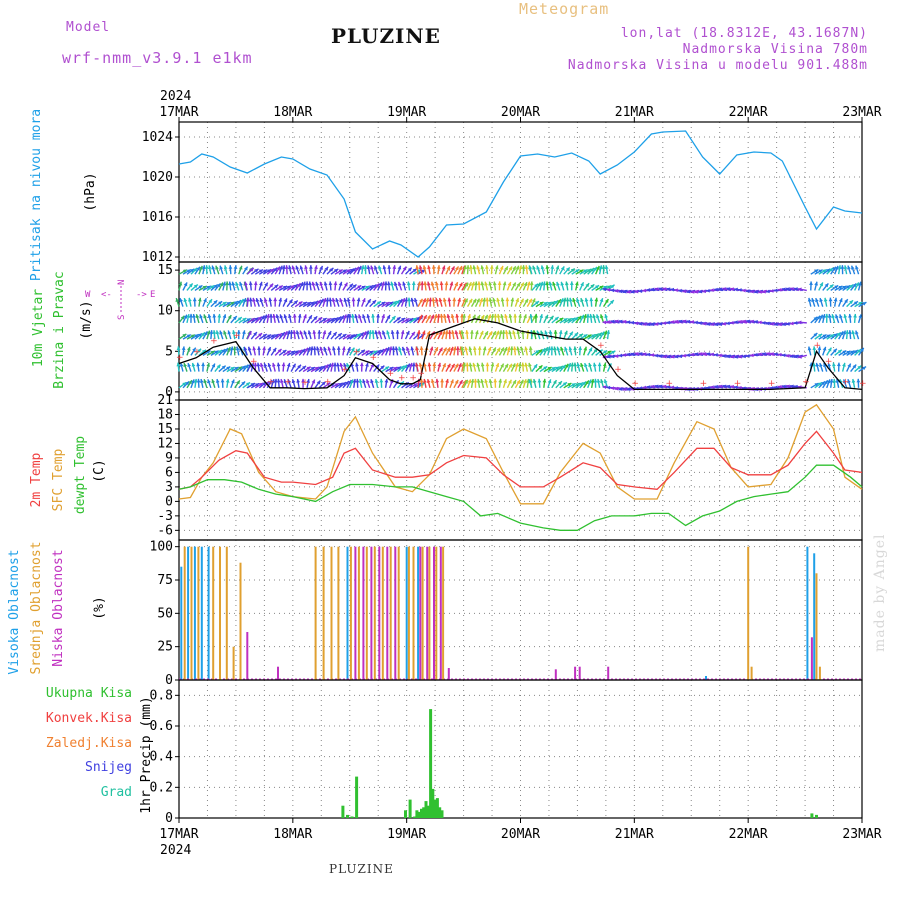 The width and height of the screenshot is (900, 900). Describe the element at coordinates (775, 49) in the screenshot. I see `altitude-label: Nadmorska Visina 780m` at that location.